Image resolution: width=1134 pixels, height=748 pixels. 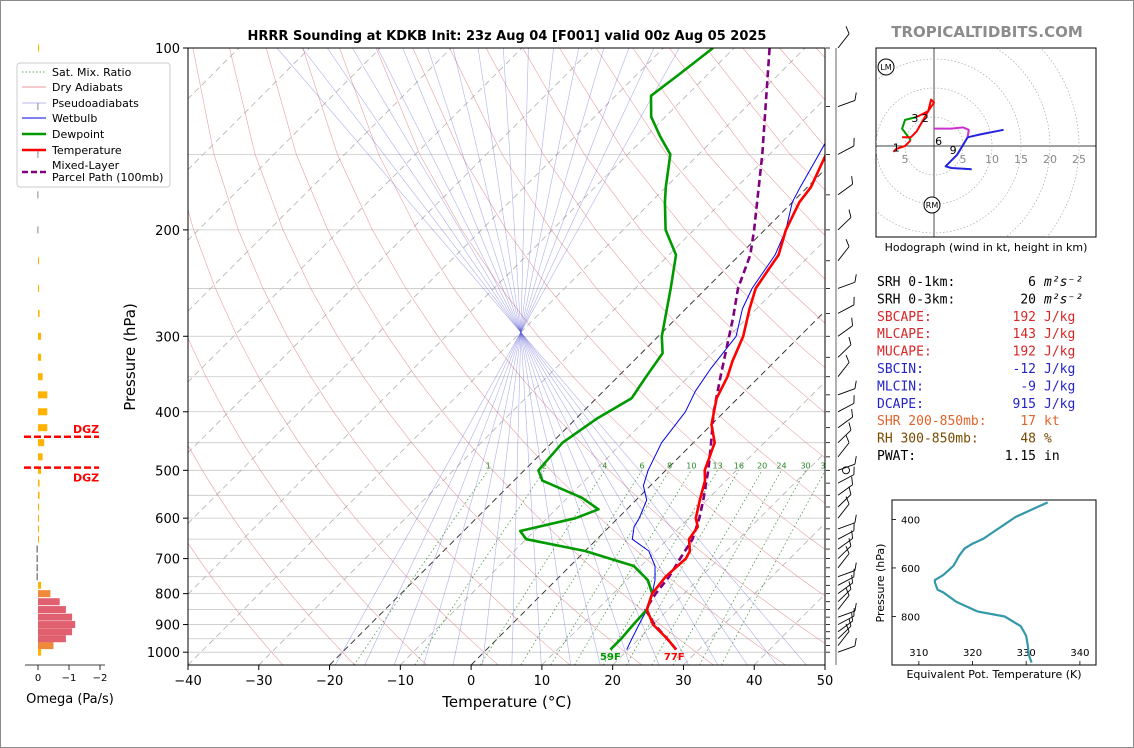 What do you see at coordinates (1026, 653) in the screenshot?
I see `thetae-x-tick-label: 330` at bounding box center [1026, 653].